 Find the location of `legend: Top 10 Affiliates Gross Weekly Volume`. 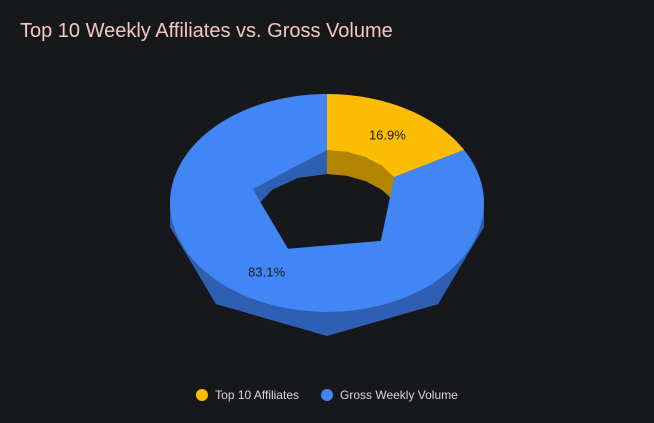

legend: Top 10 Affiliates Gross Weekly Volume is located at coordinates (327, 395).